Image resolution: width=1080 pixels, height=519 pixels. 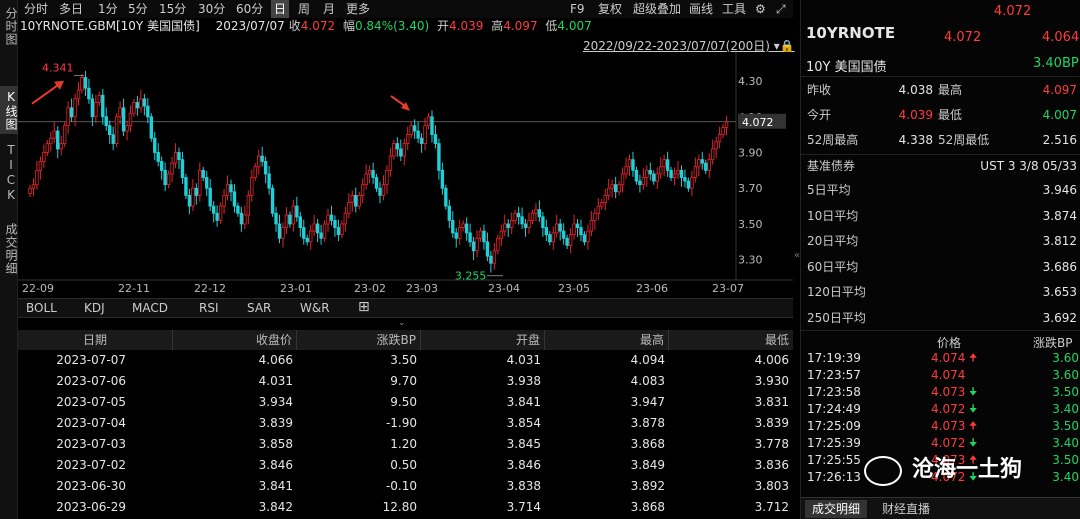 I want to click on table-row: 2023-07-04 3.839 -1.90 3.854 3.878 3.839, so click(x=405, y=423).